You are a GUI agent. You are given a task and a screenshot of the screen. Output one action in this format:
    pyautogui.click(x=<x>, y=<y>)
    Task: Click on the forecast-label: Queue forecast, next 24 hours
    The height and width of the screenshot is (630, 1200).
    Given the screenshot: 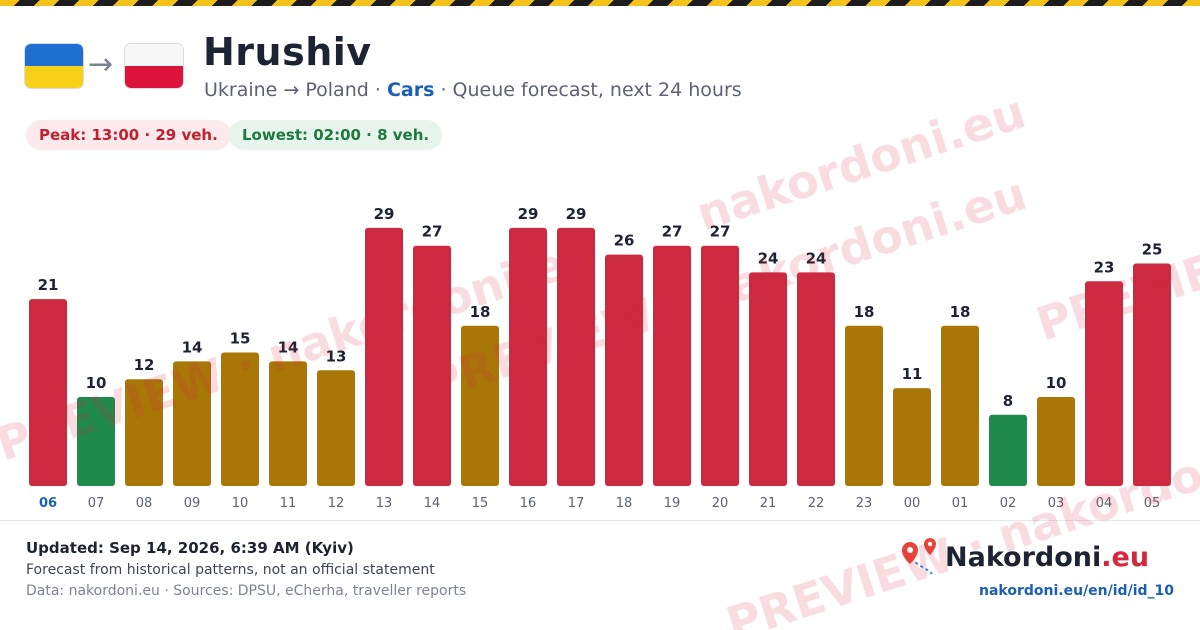 What is the action you would take?
    pyautogui.click(x=597, y=90)
    